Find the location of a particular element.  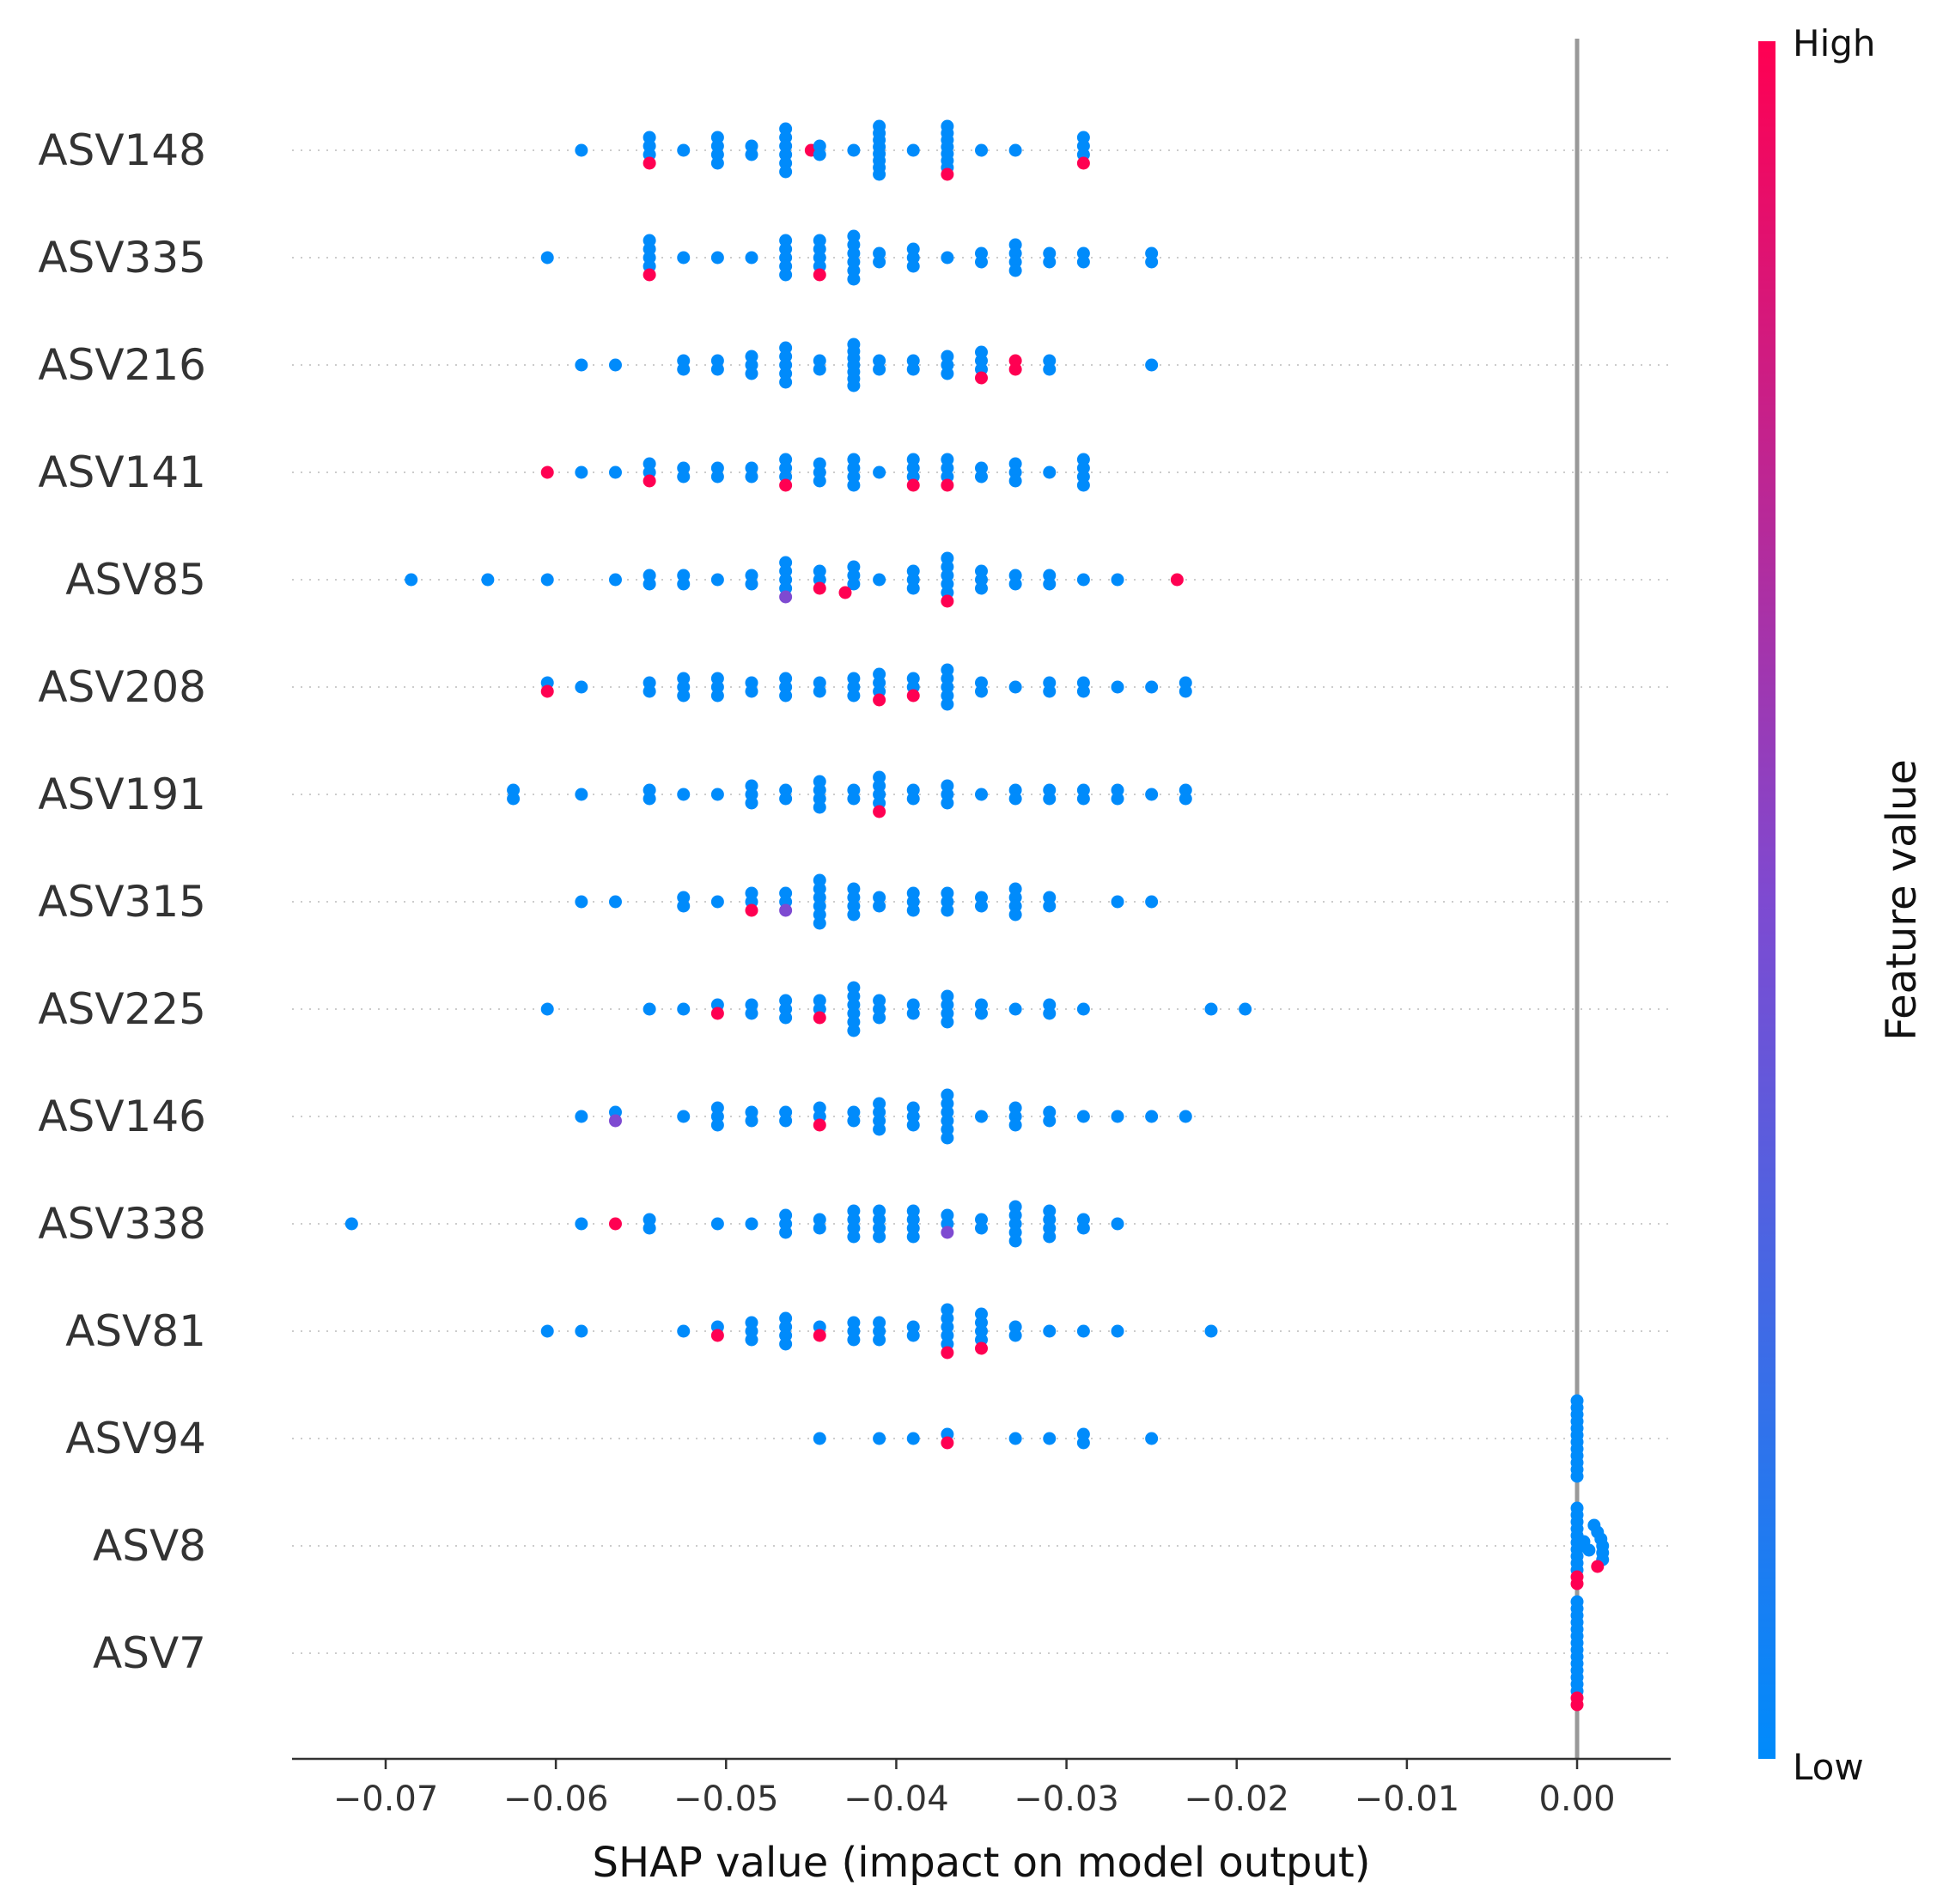

feature-label: ASV208 is located at coordinates (122, 687).